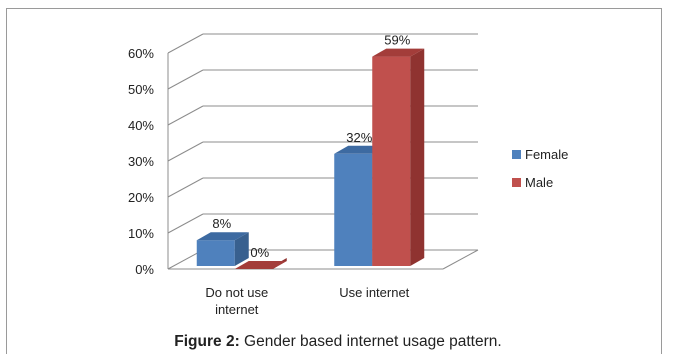  I want to click on caption-label: Figure 2:, so click(207, 341).